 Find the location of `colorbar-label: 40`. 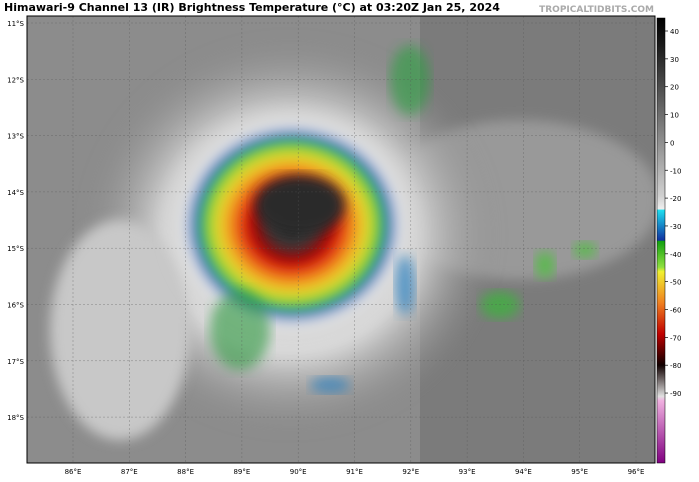

colorbar-label: 40 is located at coordinates (674, 32).